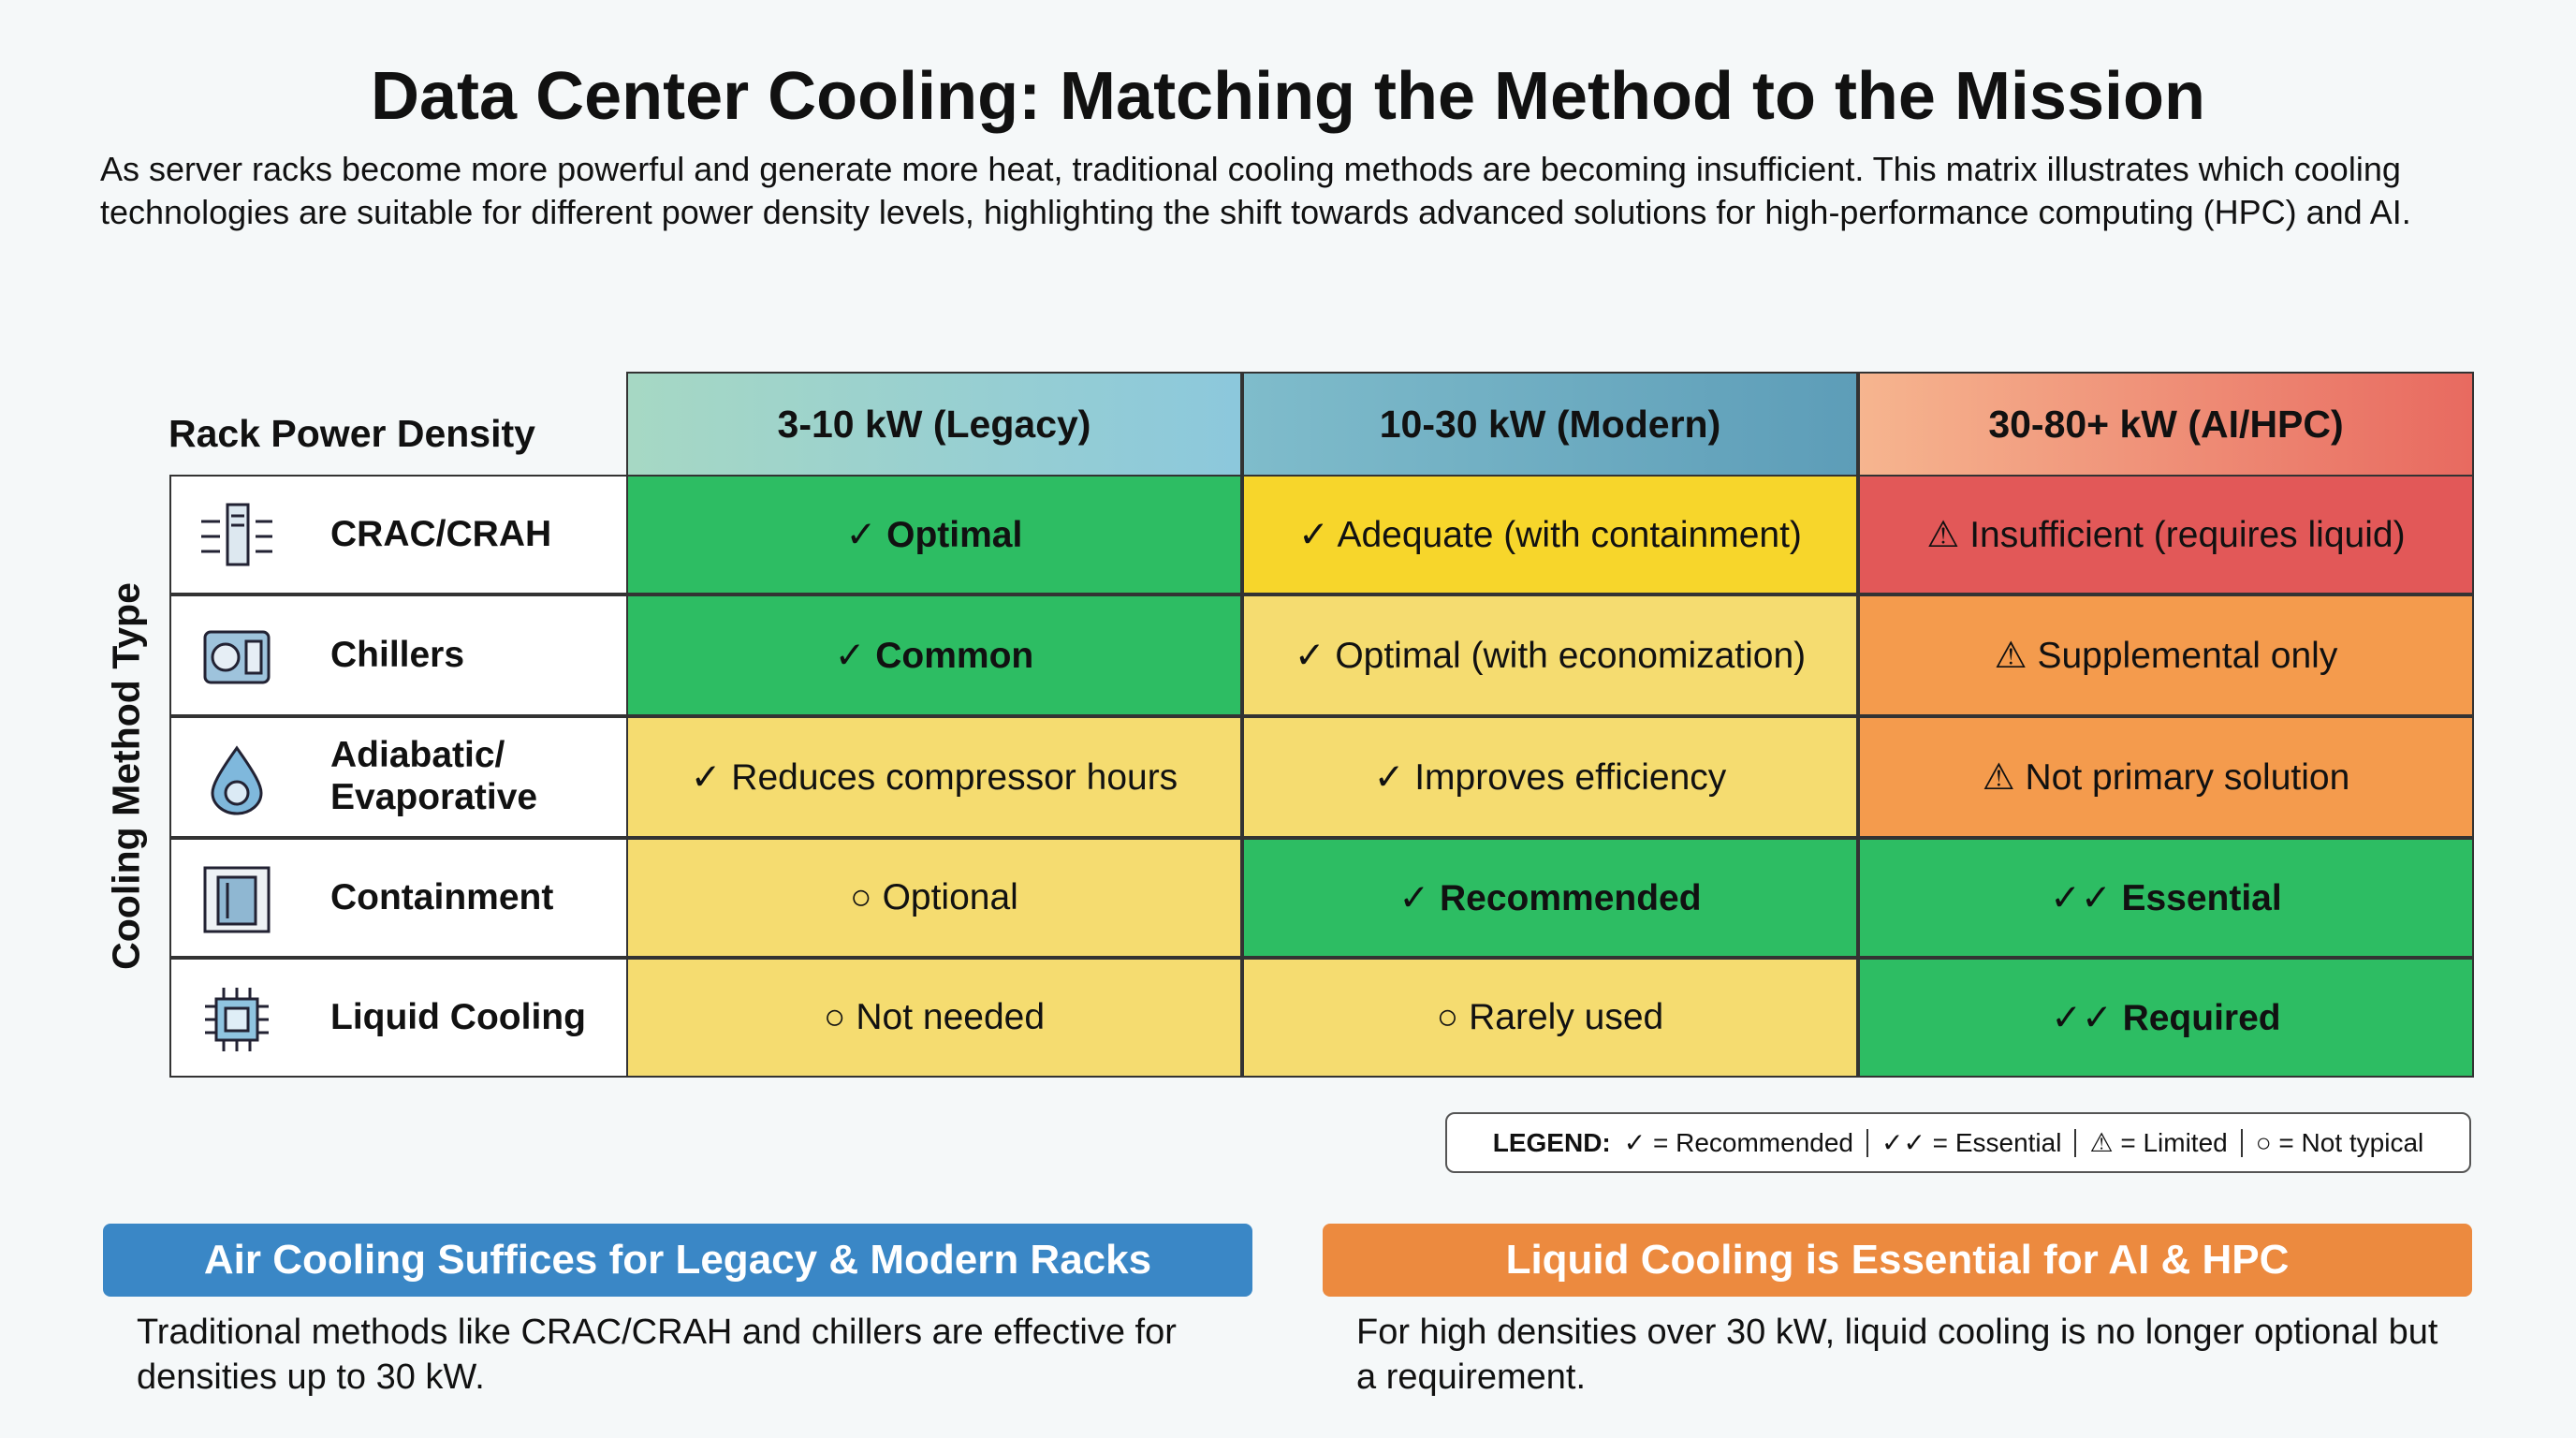 This screenshot has height=1438, width=2576. I want to click on matrix-cell: ○ Optional, so click(934, 898).